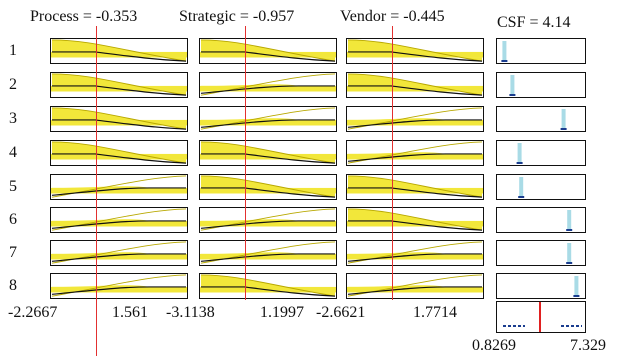  I want to click on aggregate-marks, so click(542, 326).